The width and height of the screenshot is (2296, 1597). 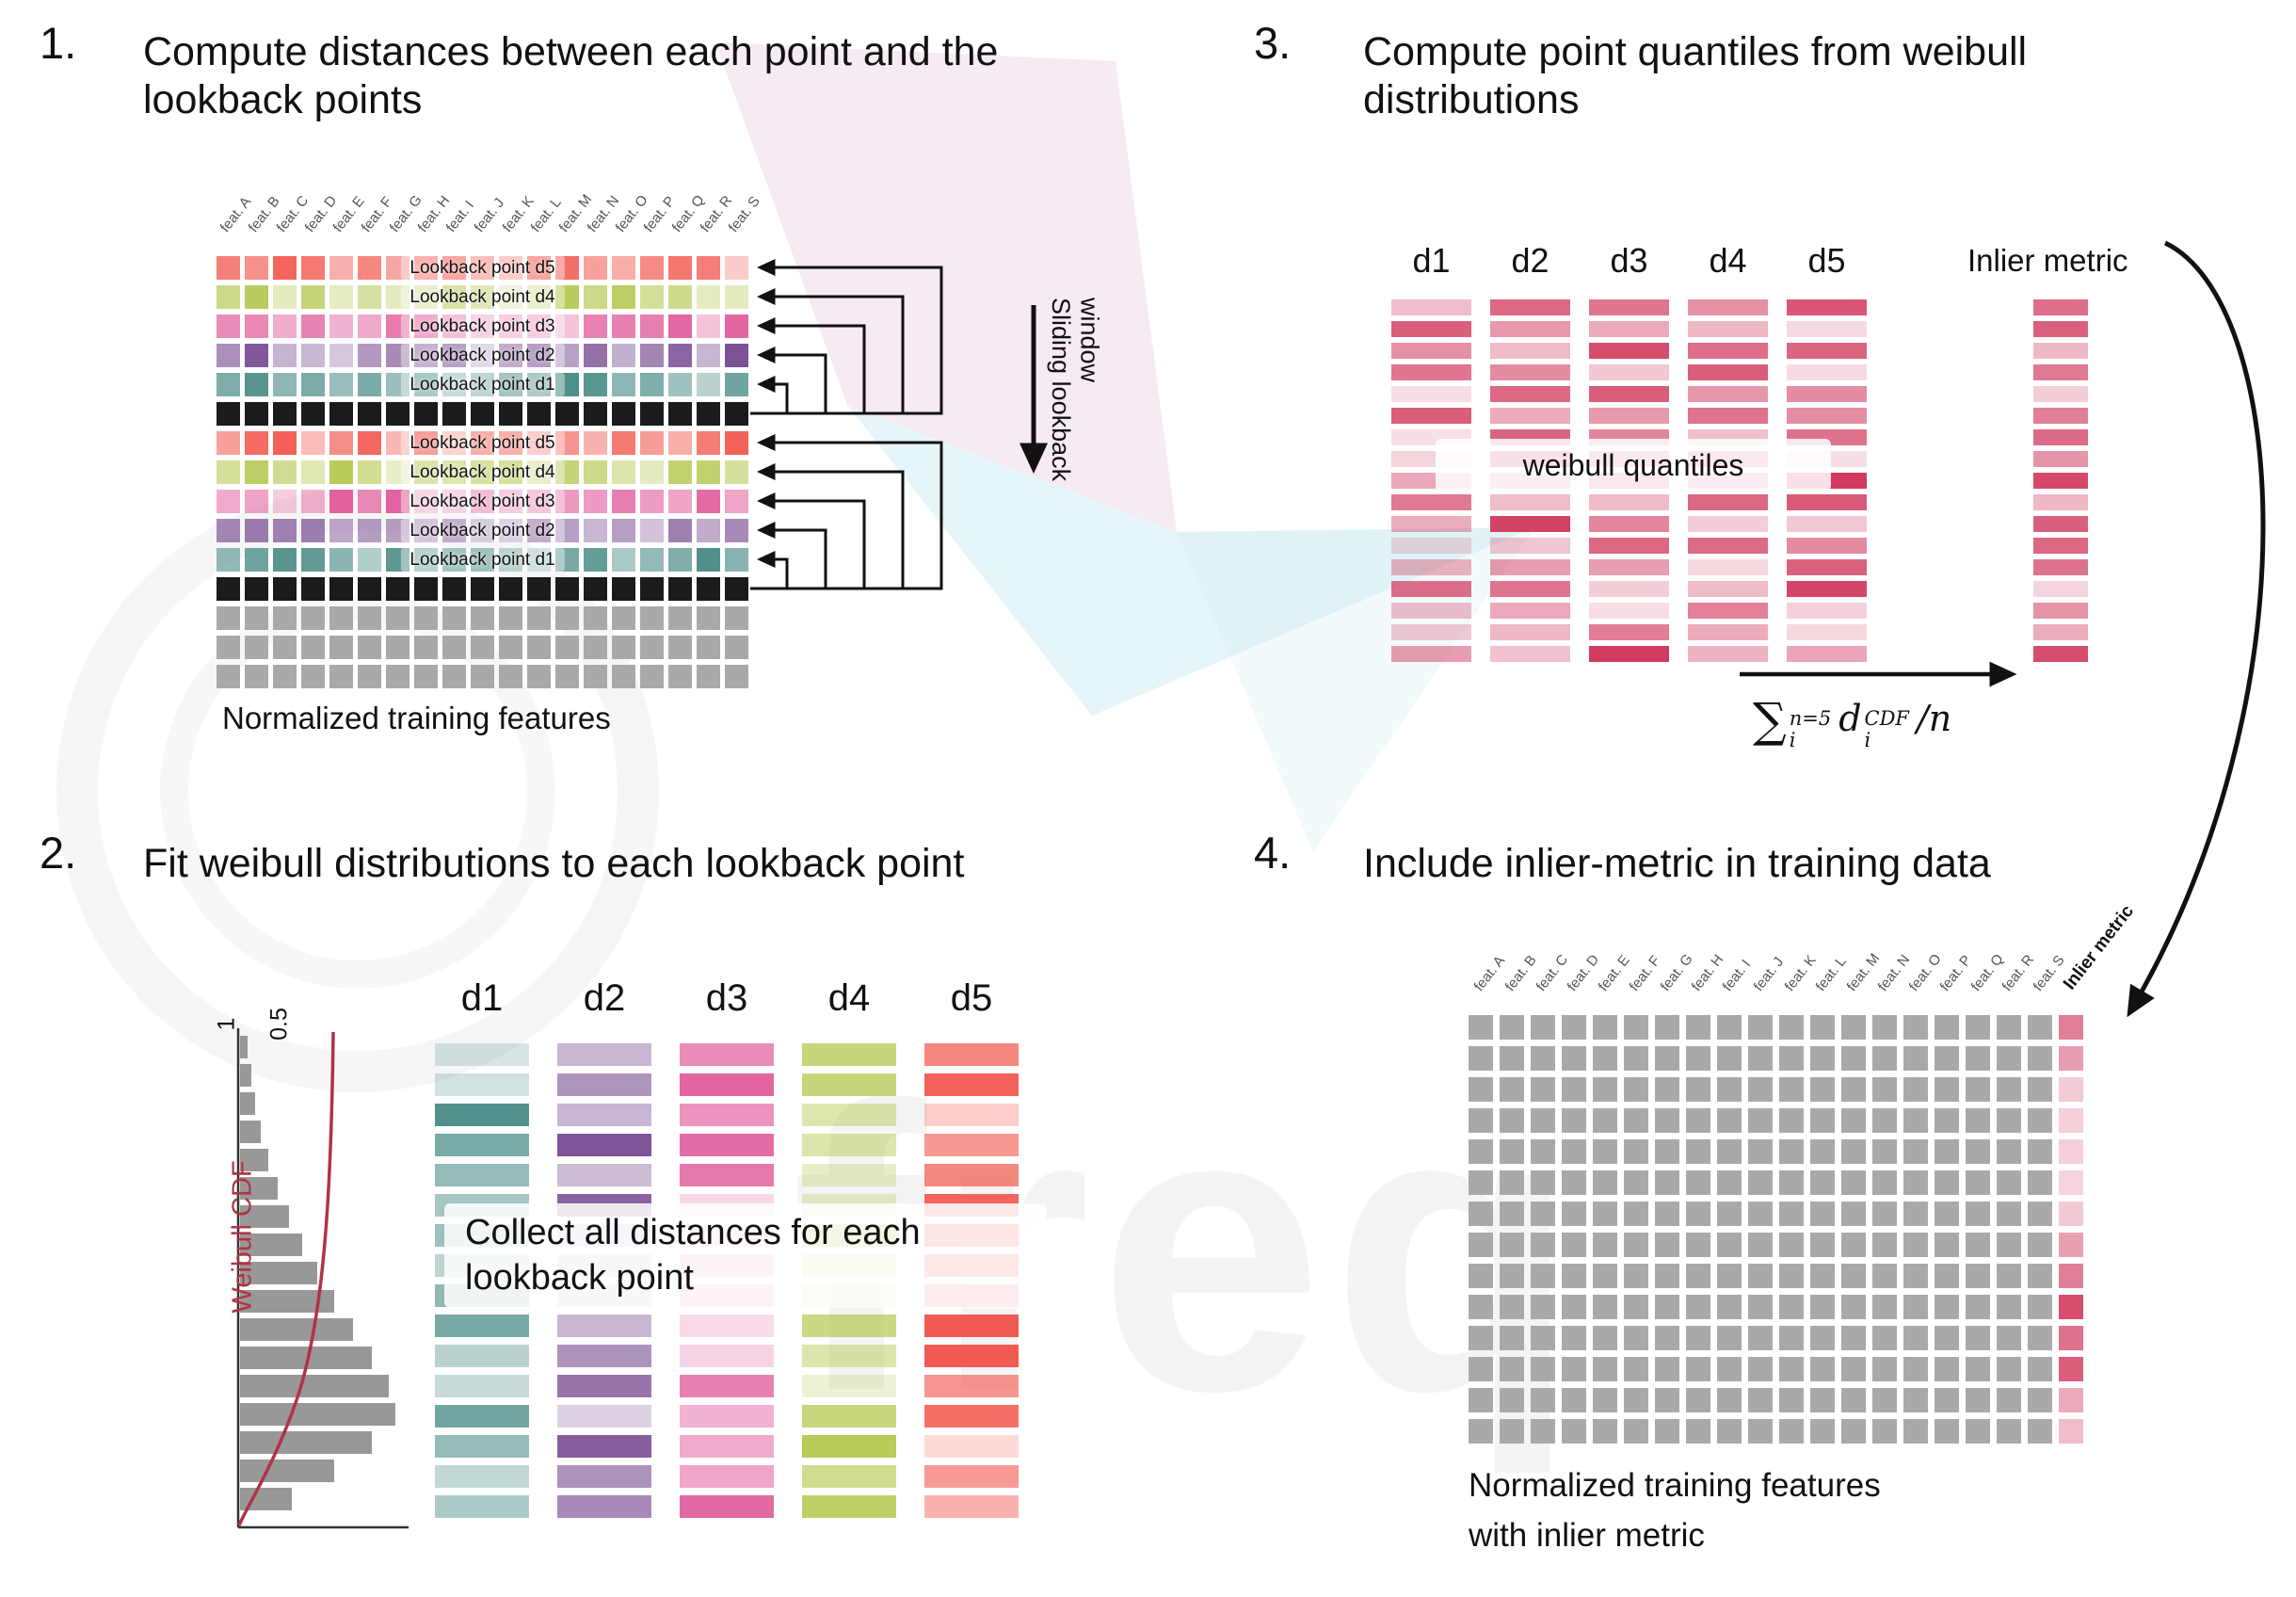 I want to click on quantile-column-header: d3, so click(x=1629, y=260).